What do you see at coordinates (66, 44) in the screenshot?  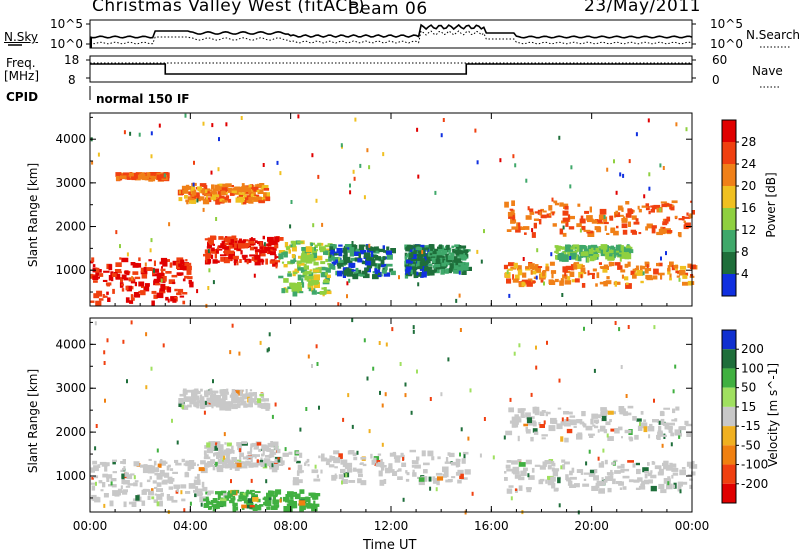 I see `noise-left-tick-bottom: 10^0` at bounding box center [66, 44].